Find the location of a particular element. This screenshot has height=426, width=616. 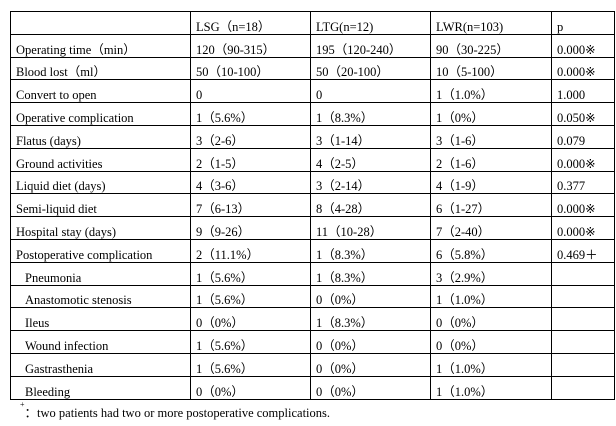

lwr-cell: 4（1-9） is located at coordinates (491, 182).